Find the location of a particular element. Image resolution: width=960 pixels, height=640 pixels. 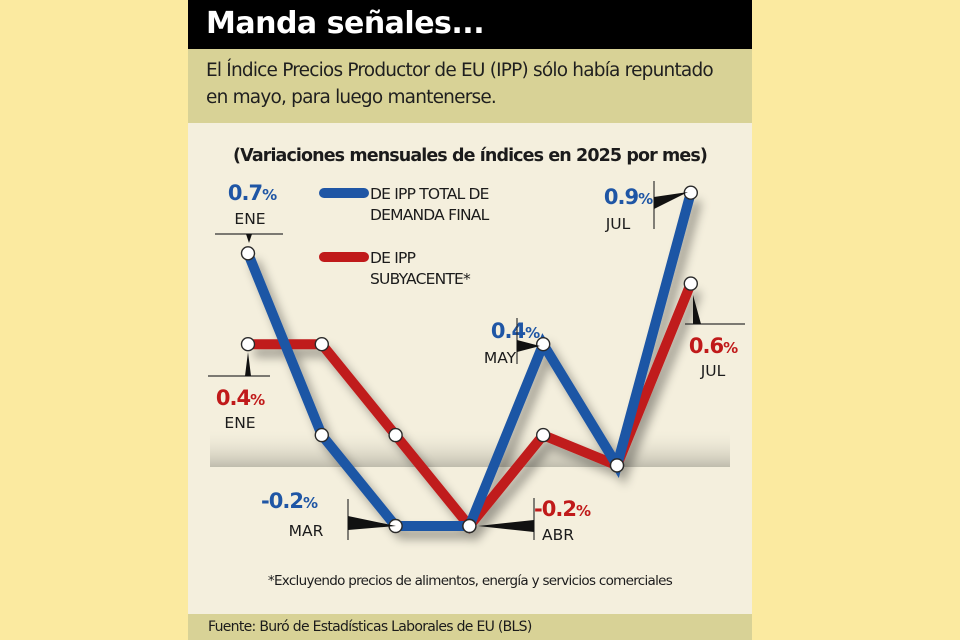

data-value: 0.9% is located at coordinates (628, 197).